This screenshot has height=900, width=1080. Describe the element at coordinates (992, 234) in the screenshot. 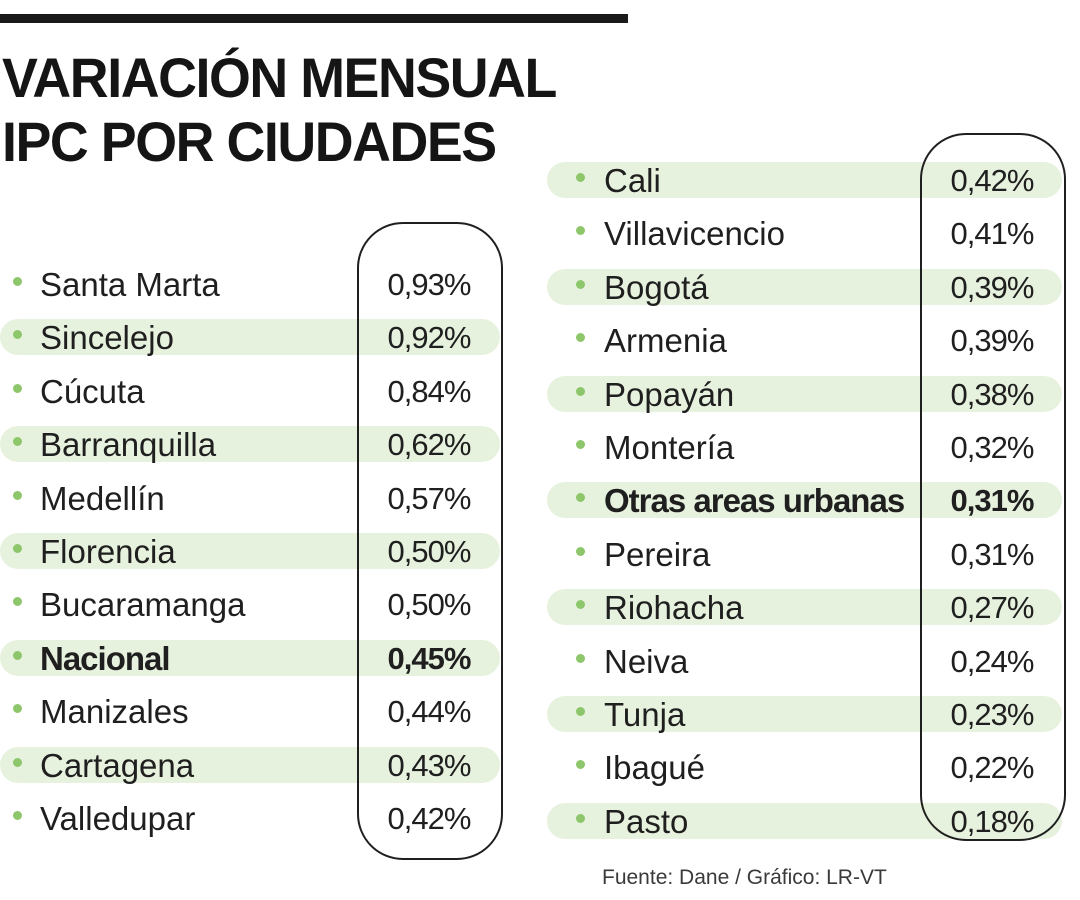

I see `ipc-value: 0,41%` at that location.